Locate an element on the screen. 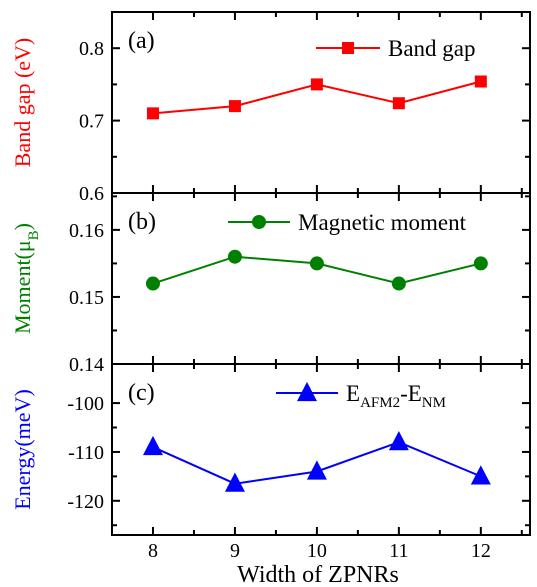 Image resolution: width=537 pixels, height=587 pixels. legend-label-main: Band gap is located at coordinates (432, 48).